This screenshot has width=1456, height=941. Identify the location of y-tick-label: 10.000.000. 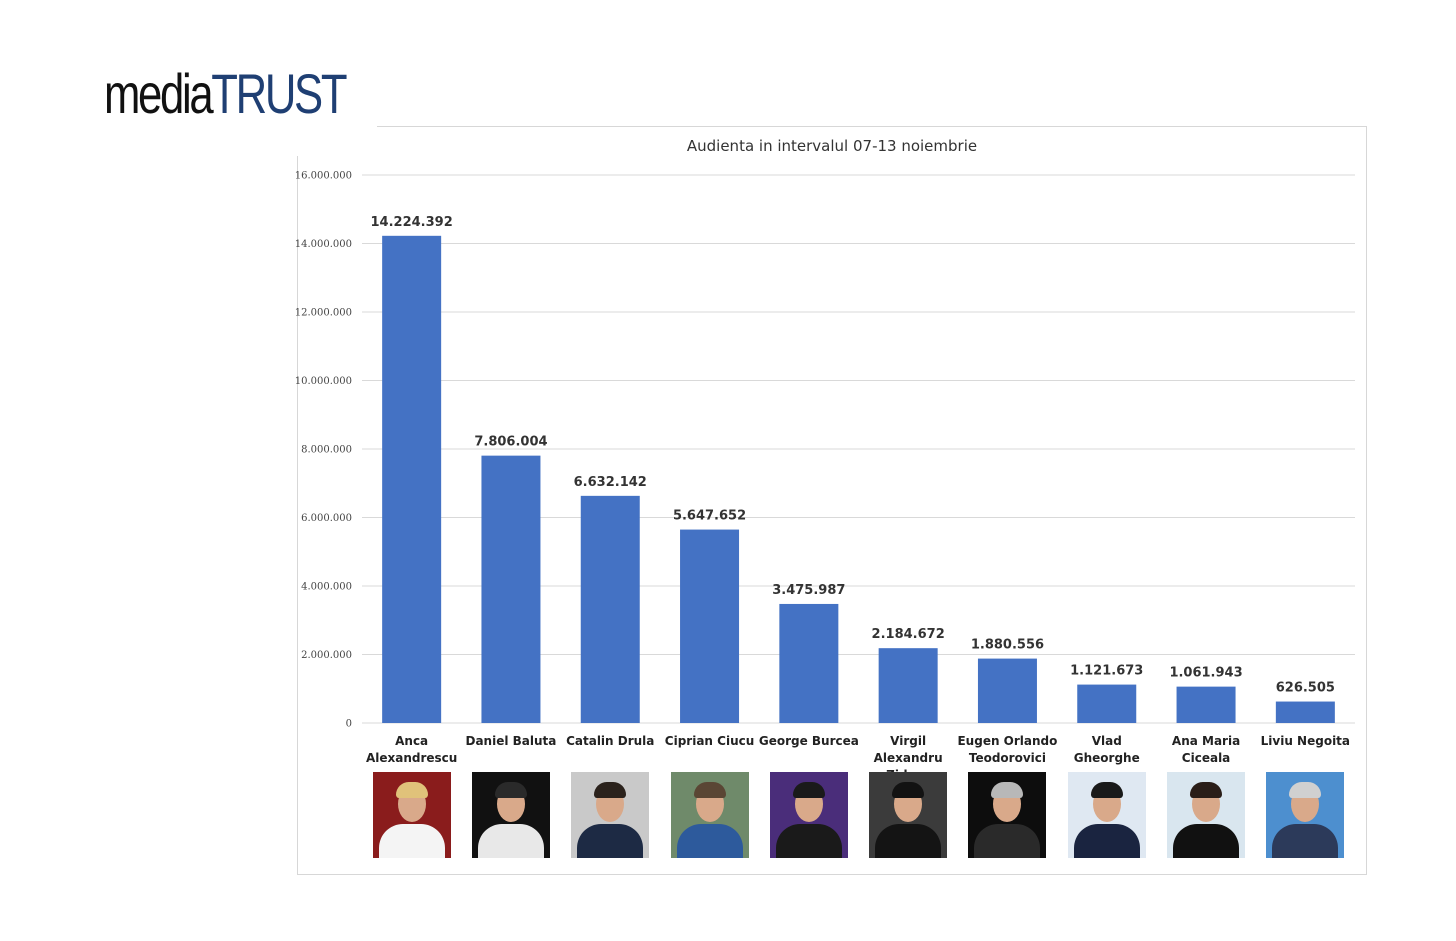
(323, 381).